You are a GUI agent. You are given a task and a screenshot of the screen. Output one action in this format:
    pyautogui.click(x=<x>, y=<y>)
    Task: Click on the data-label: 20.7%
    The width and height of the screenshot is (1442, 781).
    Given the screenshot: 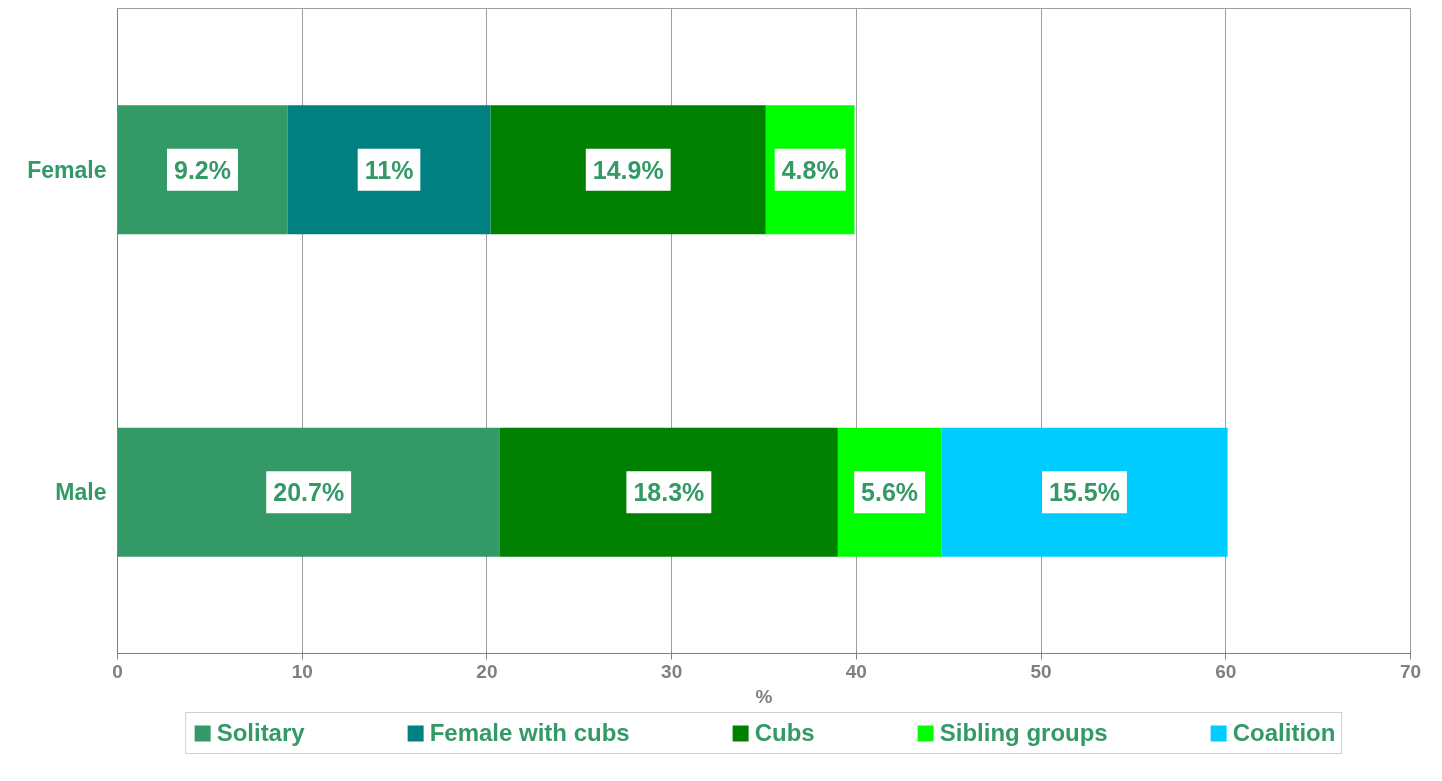 What is the action you would take?
    pyautogui.click(x=309, y=492)
    